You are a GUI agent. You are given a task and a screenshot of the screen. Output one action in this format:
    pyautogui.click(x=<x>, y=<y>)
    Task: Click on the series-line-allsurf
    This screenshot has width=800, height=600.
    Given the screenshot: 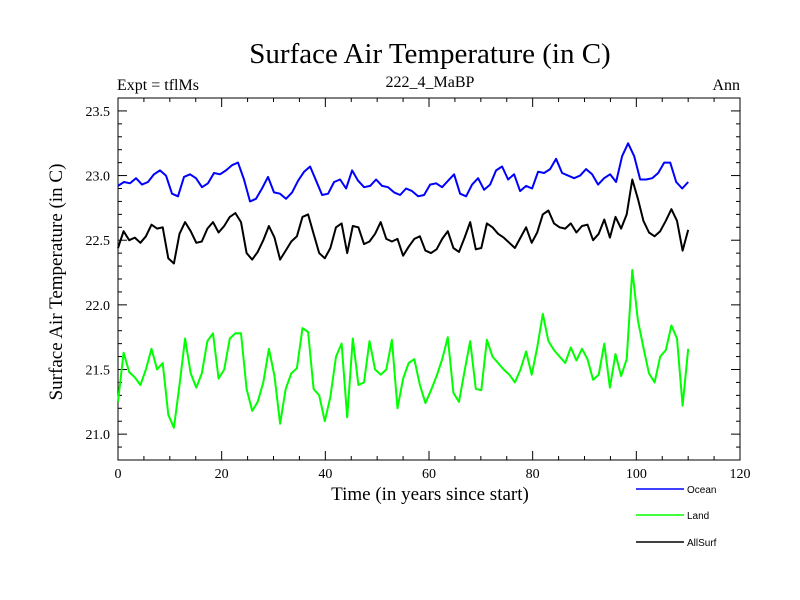 What is the action you would take?
    pyautogui.click(x=403, y=221)
    